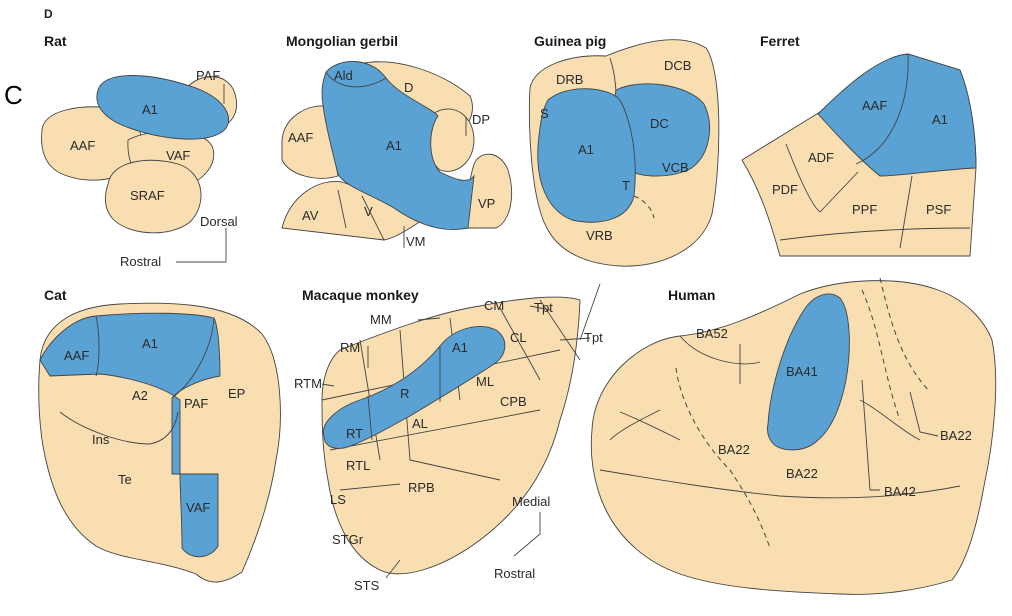 The image size is (1012, 616). What do you see at coordinates (691, 295) in the screenshot?
I see `human-title: Human` at bounding box center [691, 295].